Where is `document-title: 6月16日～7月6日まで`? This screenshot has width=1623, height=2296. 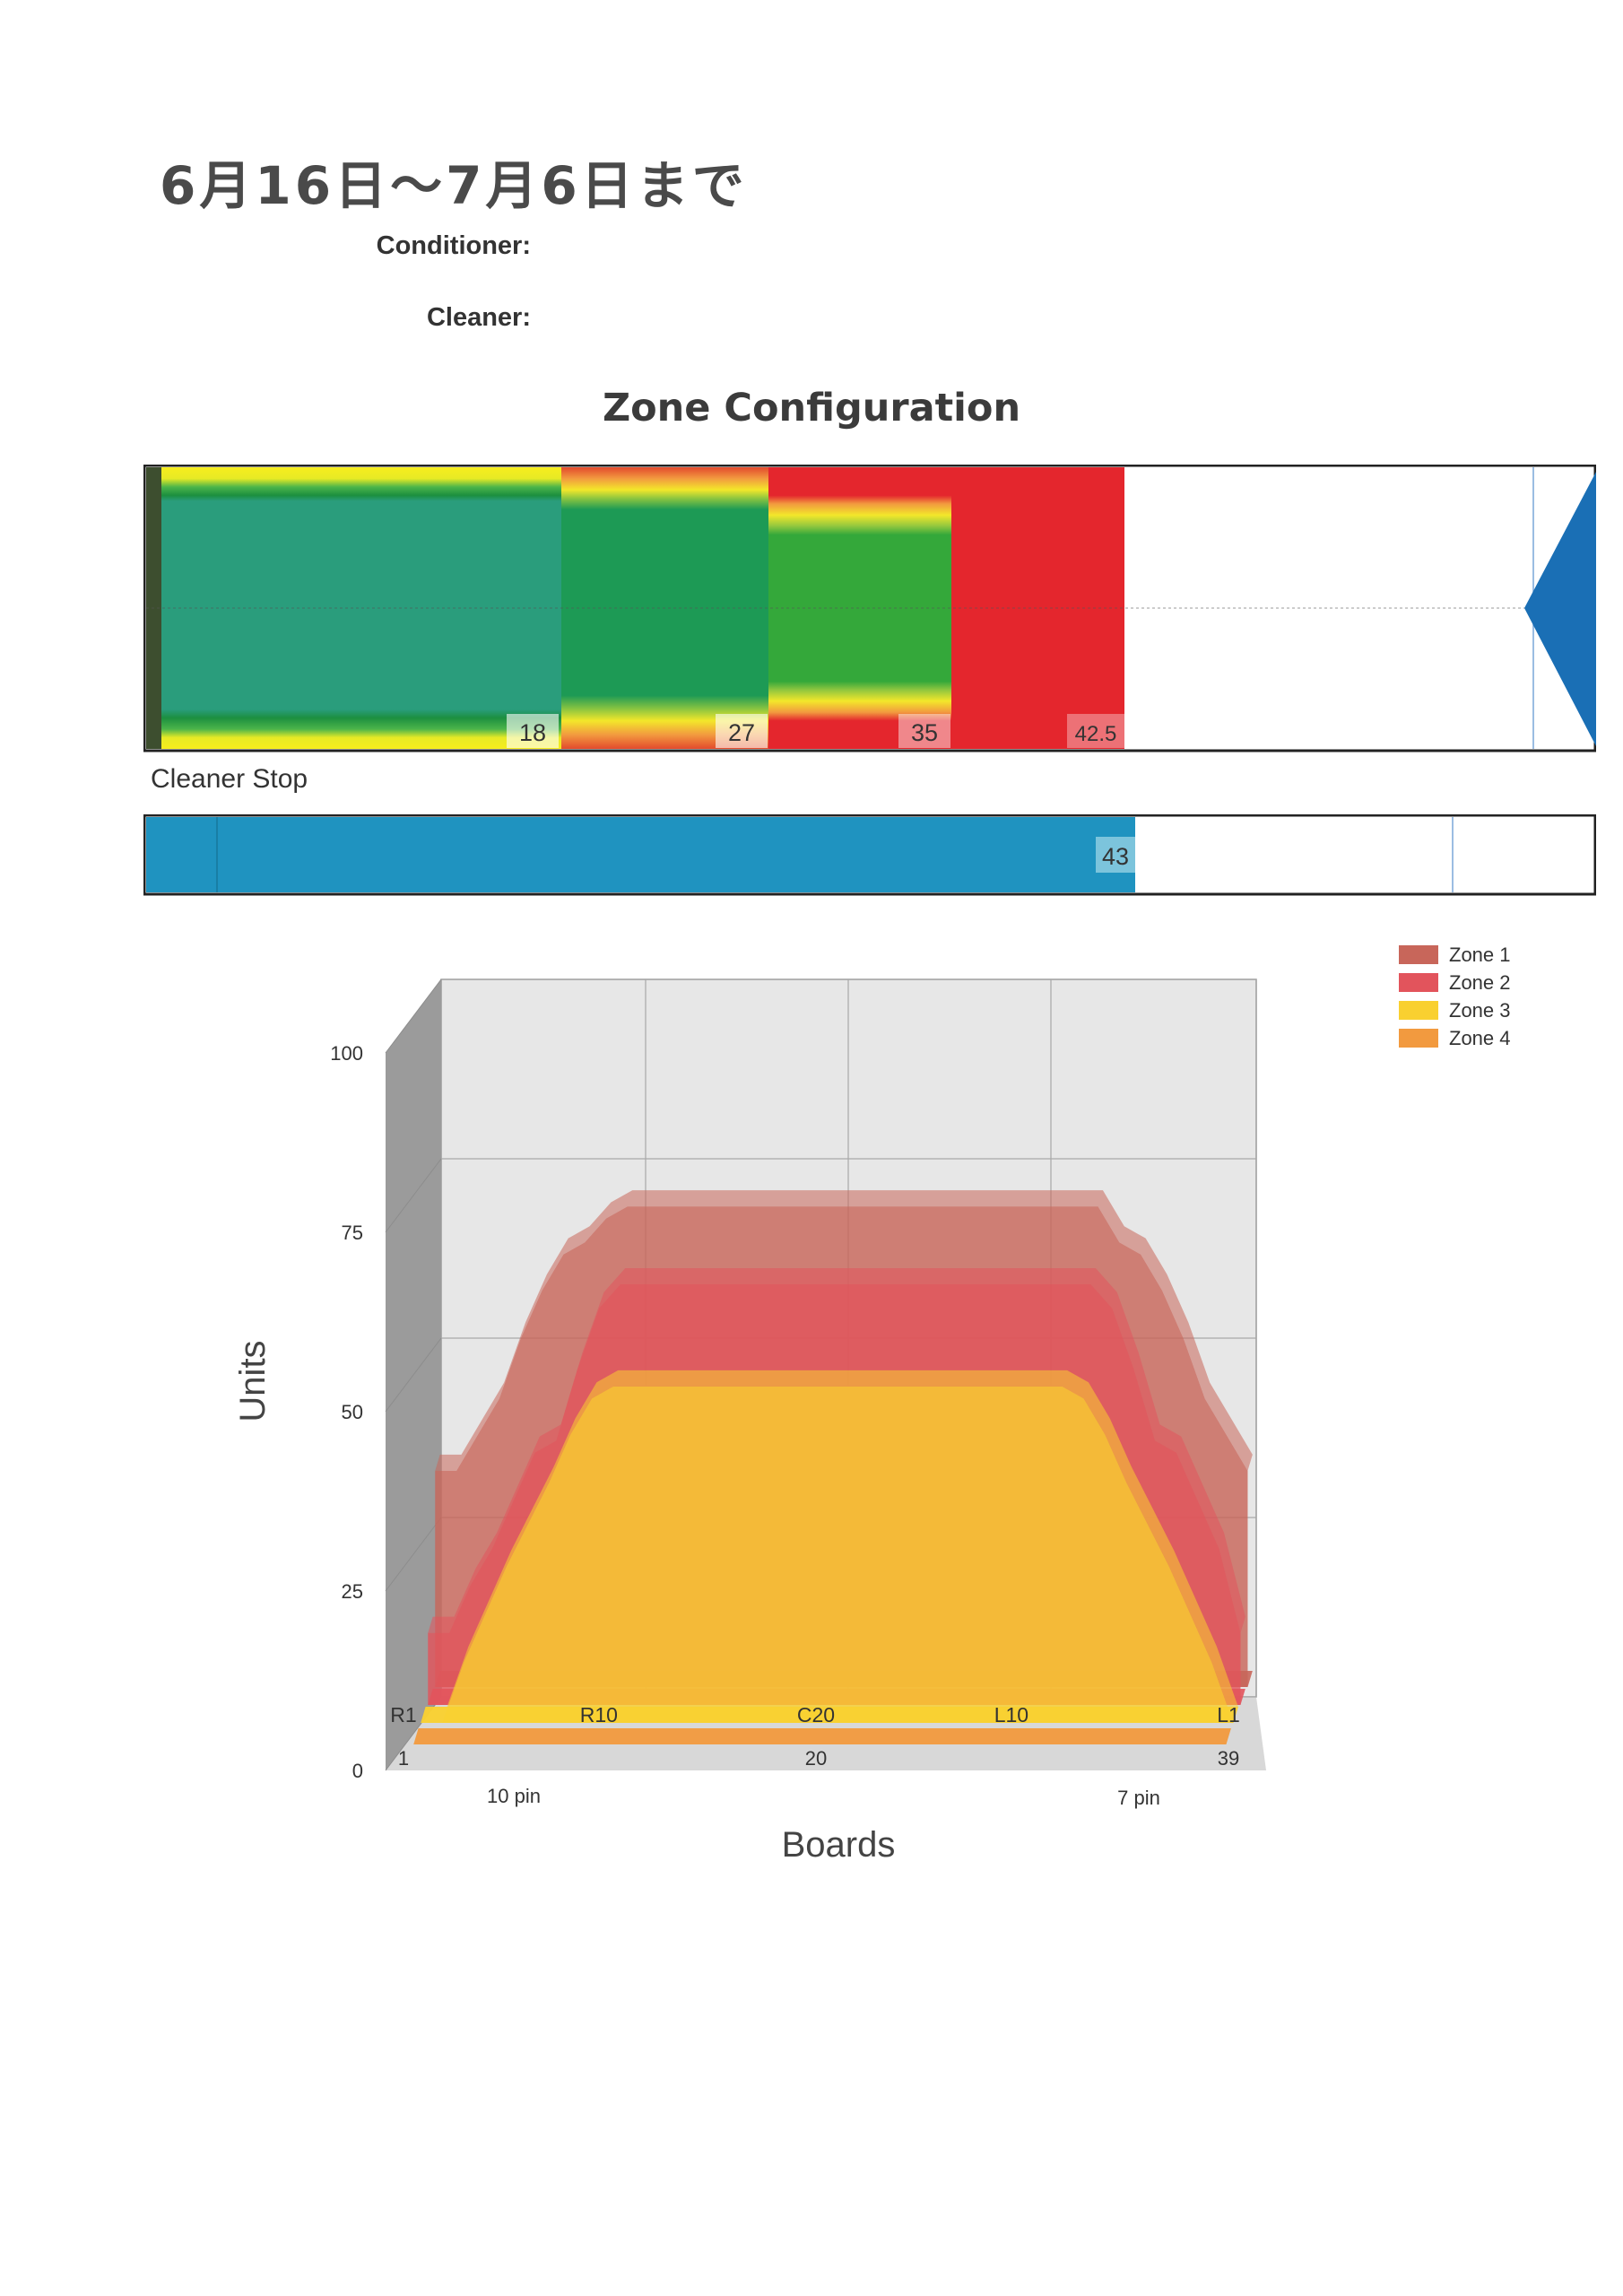
document-title: 6月16日～7月6日まで is located at coordinates (454, 185).